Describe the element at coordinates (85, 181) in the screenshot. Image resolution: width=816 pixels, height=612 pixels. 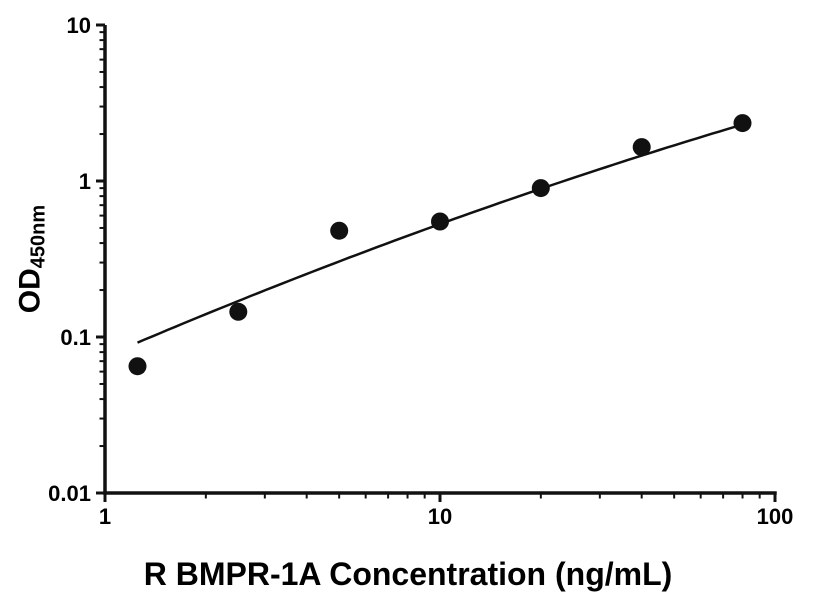
I see `y-tick-label: 1` at that location.